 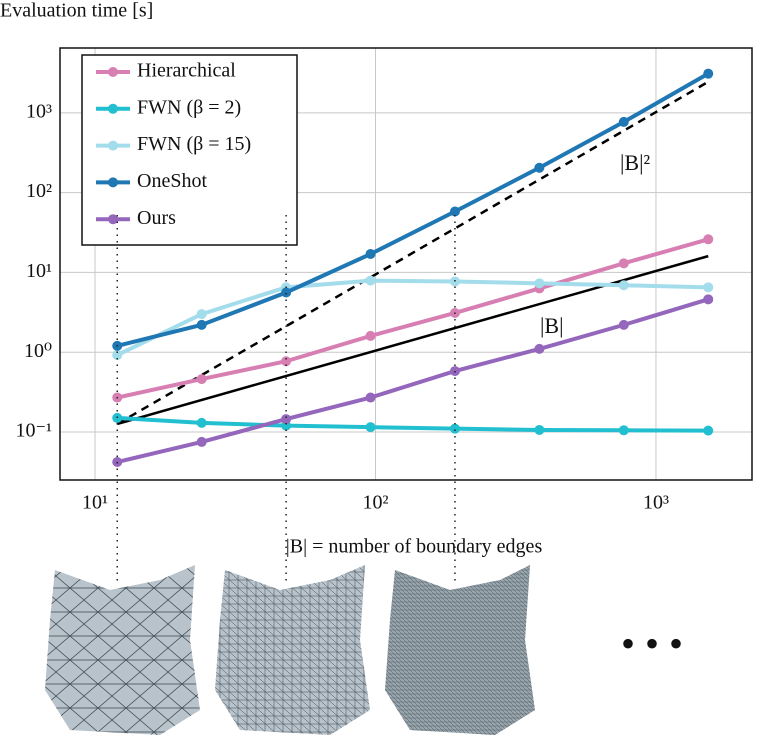 What do you see at coordinates (76, 11) in the screenshot?
I see `y-axis-label: Evaluation time [s]` at bounding box center [76, 11].